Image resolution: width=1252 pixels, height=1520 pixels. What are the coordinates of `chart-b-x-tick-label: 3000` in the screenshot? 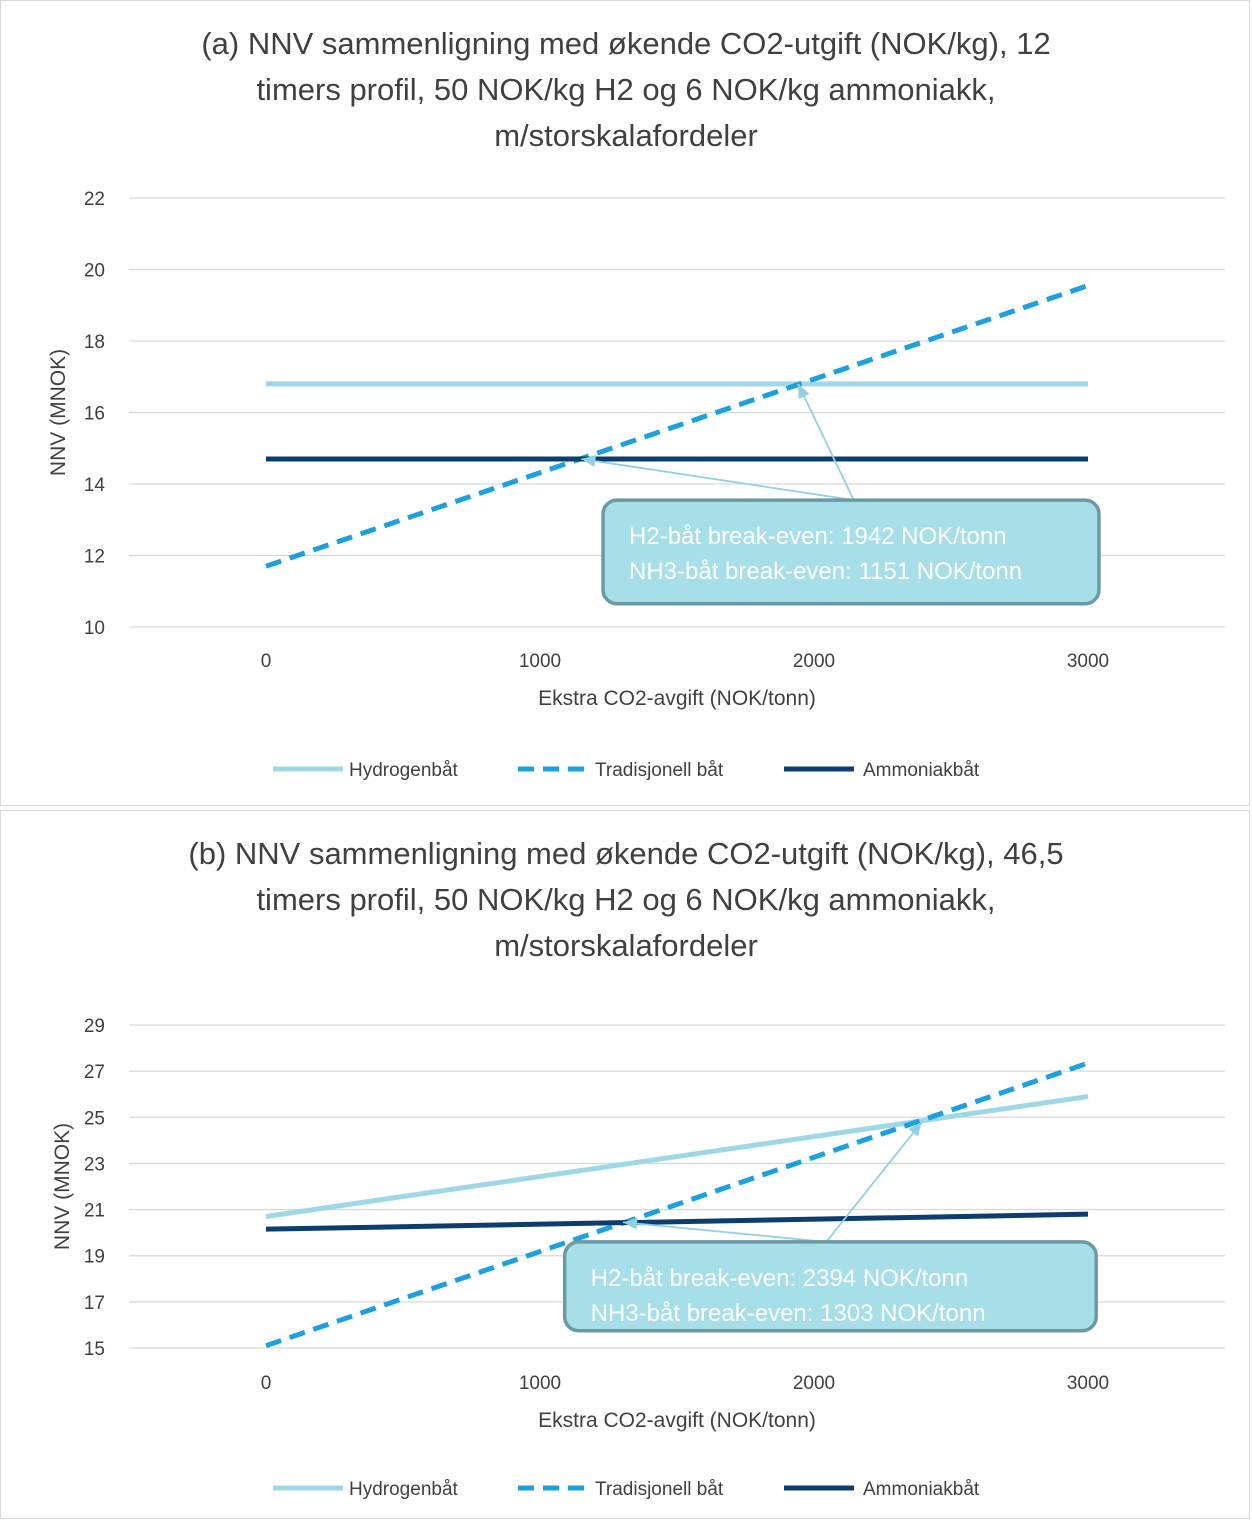 It's located at (1088, 1383).